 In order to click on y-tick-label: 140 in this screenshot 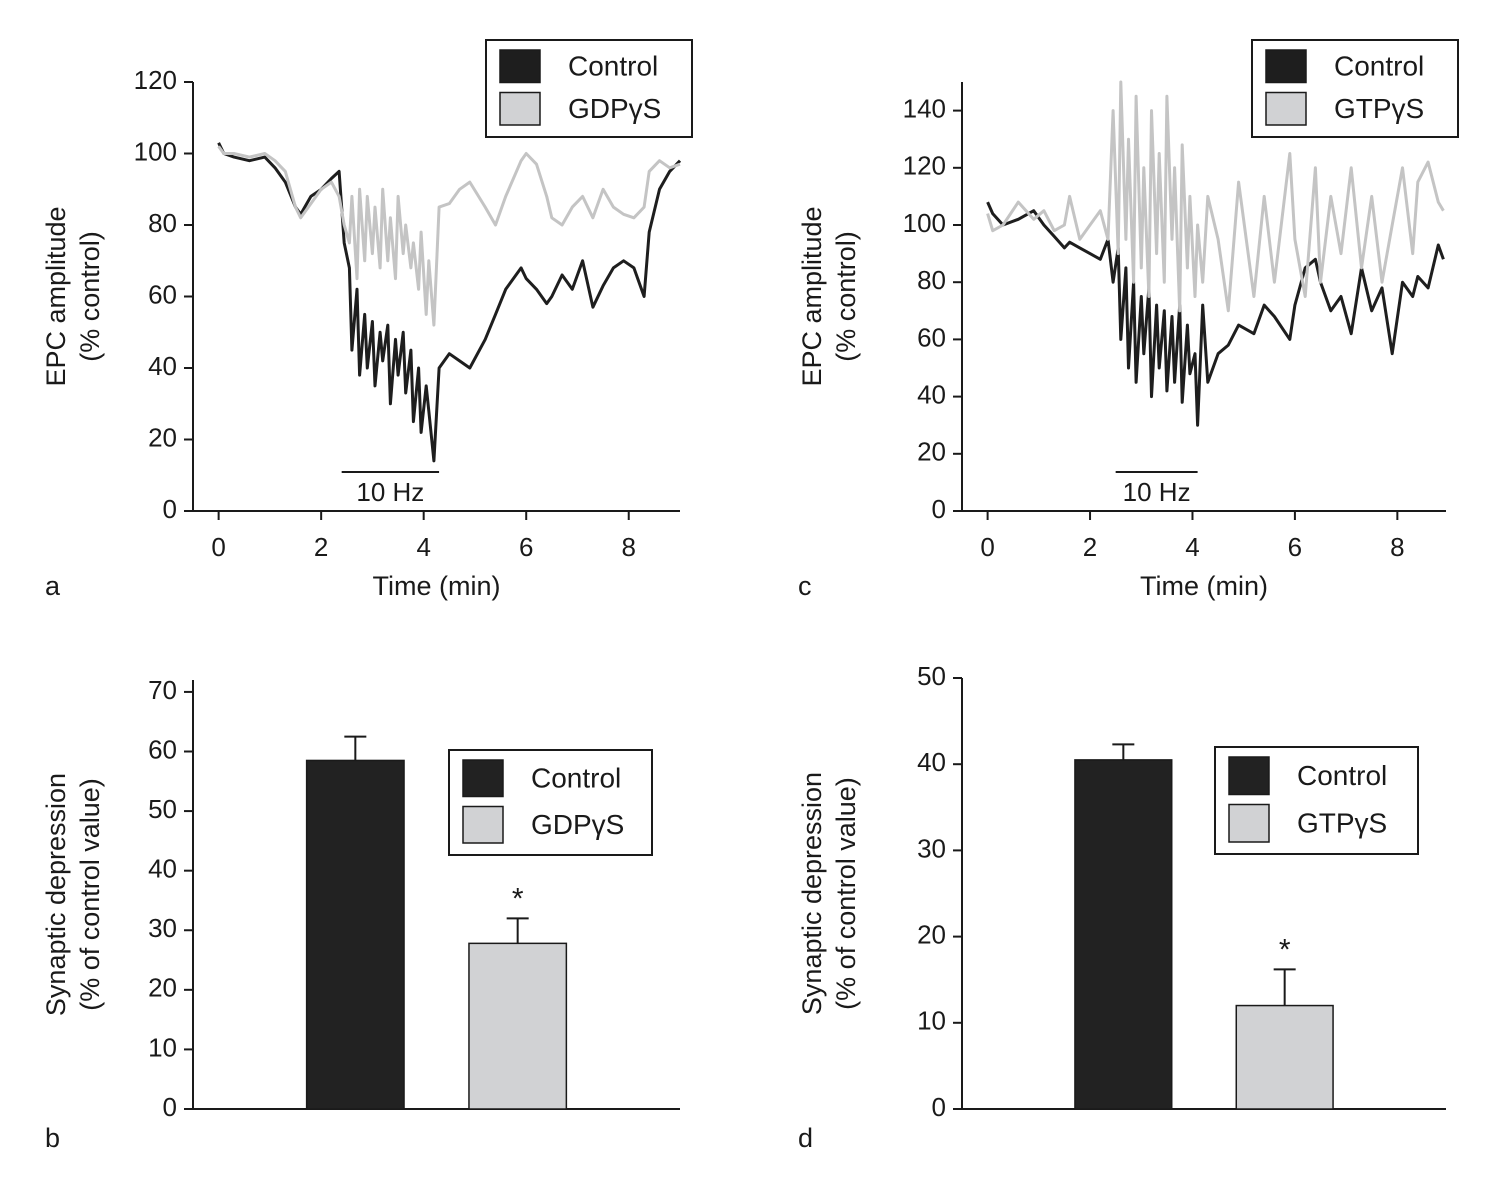, I will do `click(924, 108)`.